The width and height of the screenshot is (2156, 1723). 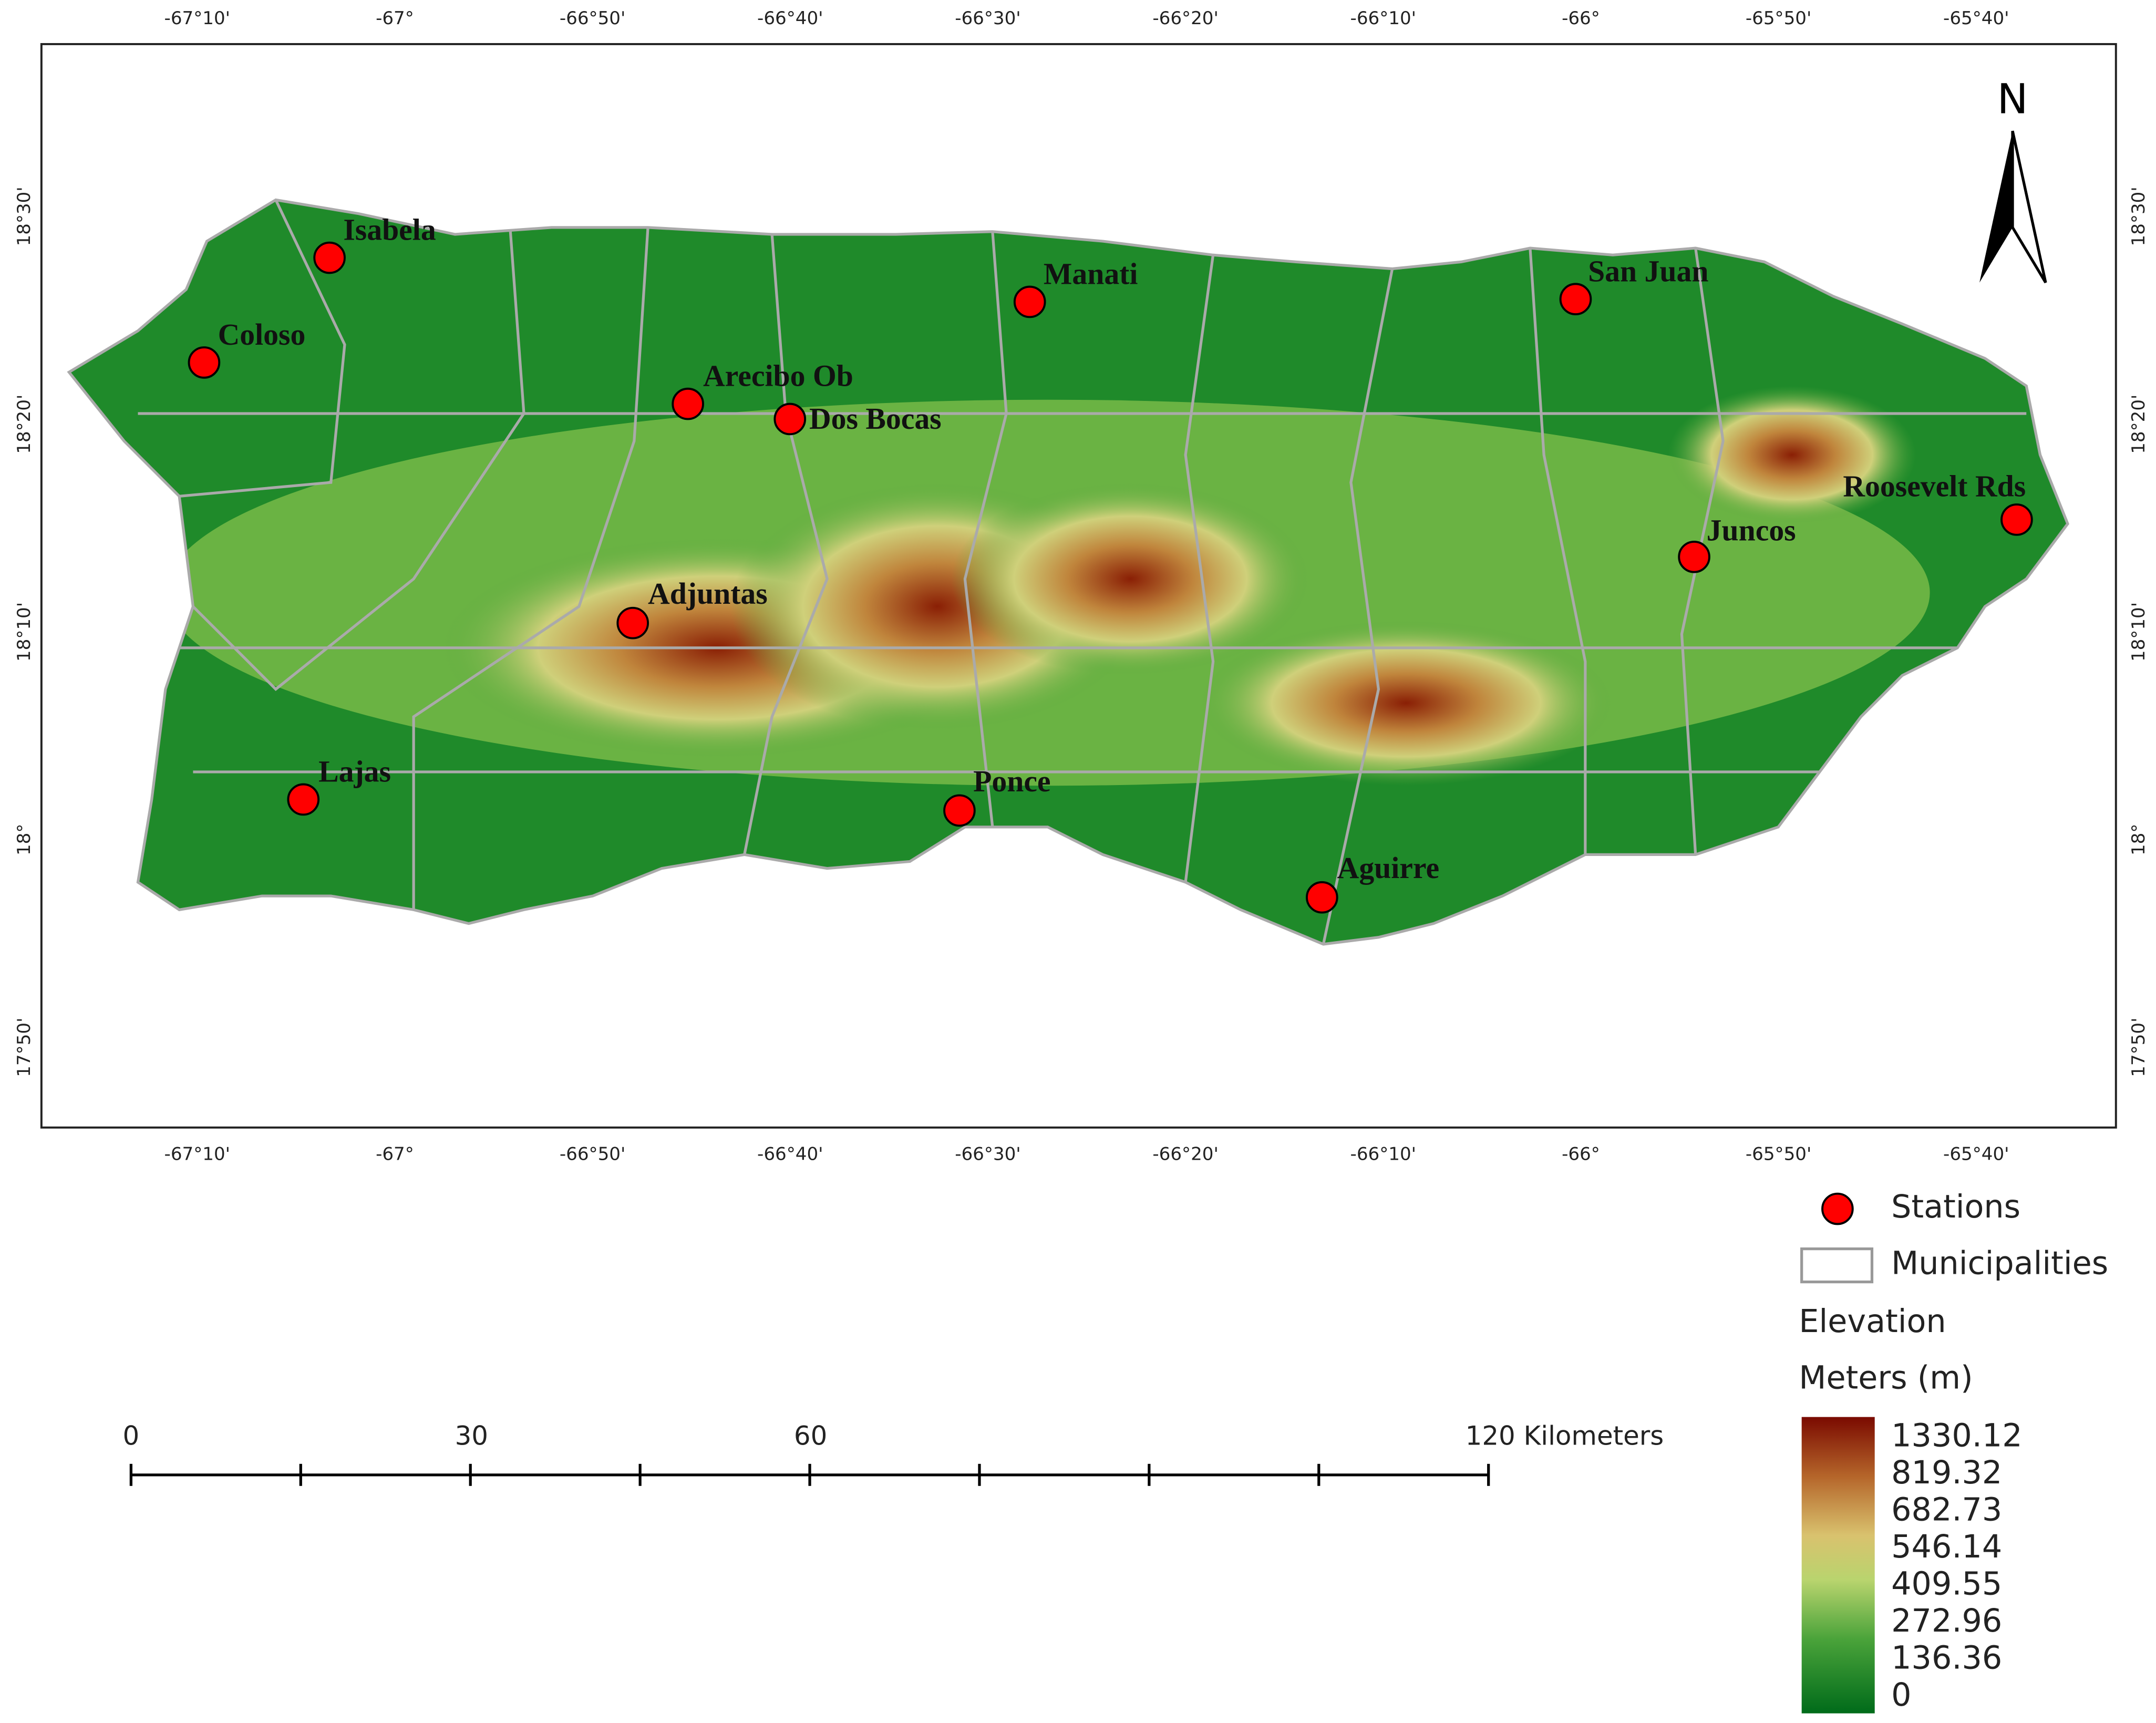 What do you see at coordinates (1947, 1583) in the screenshot?
I see `elevation-label: 409.55` at bounding box center [1947, 1583].